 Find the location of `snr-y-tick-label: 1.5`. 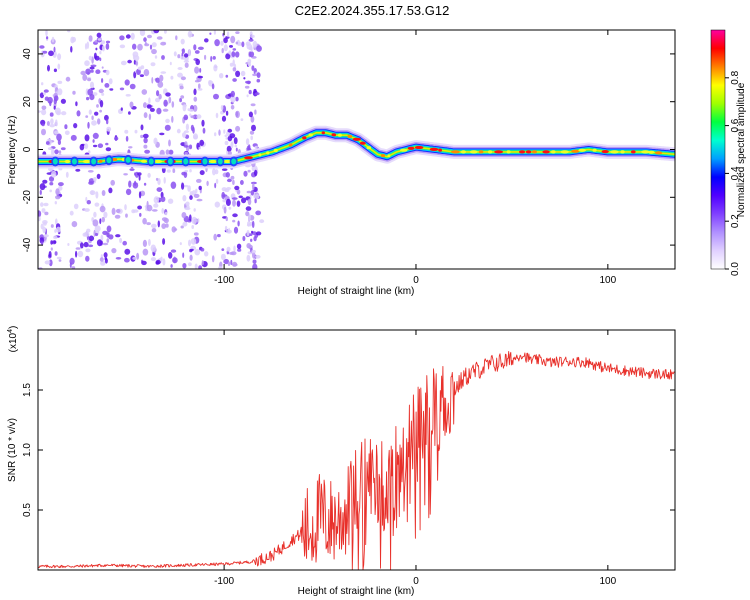

snr-y-tick-label: 1.5 is located at coordinates (27, 390).